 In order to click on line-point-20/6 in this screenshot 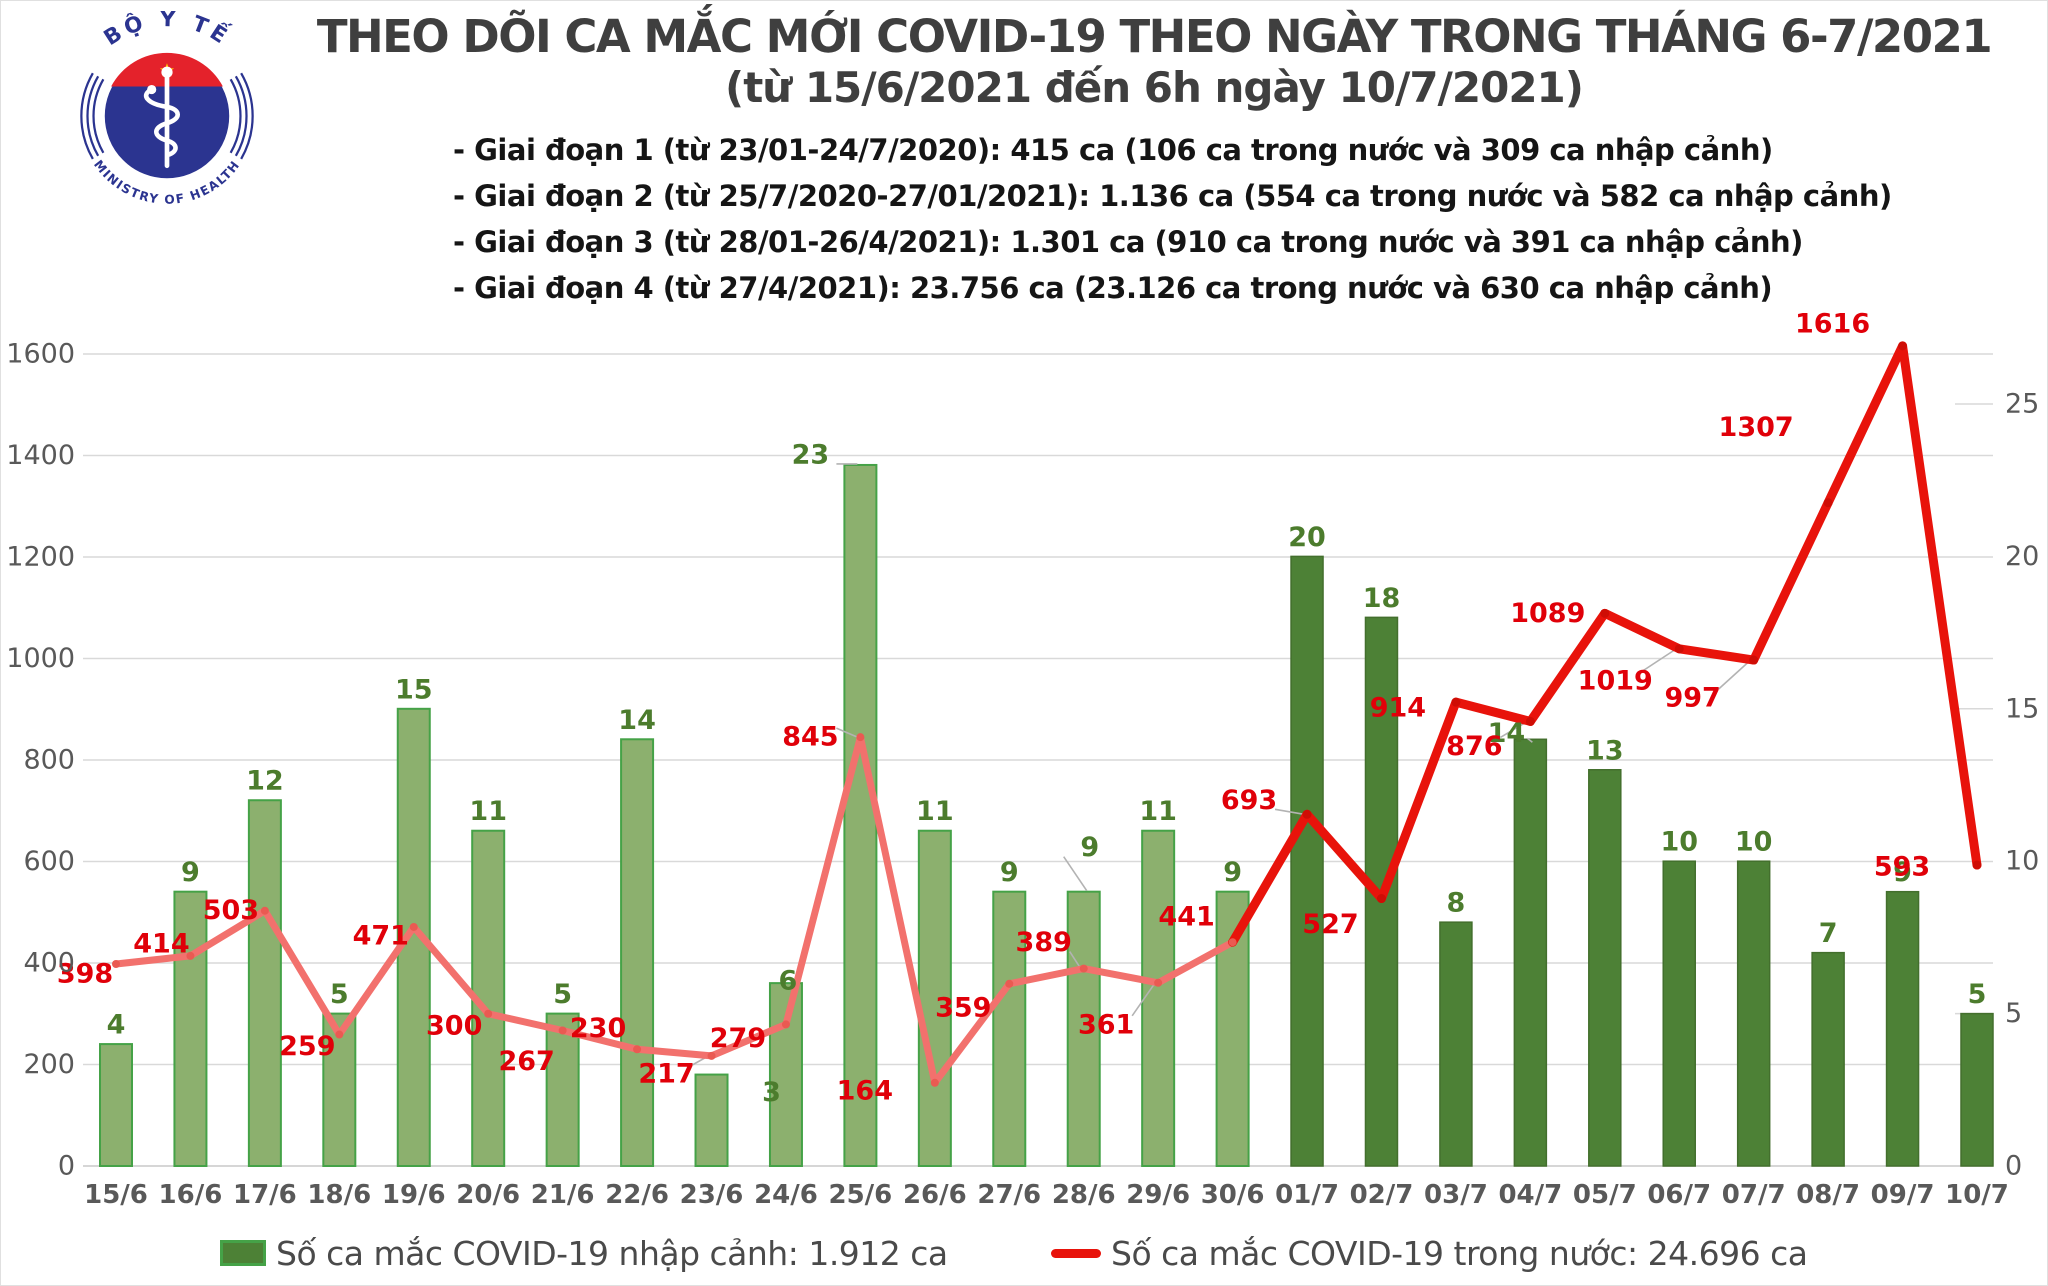, I will do `click(488, 1013)`.